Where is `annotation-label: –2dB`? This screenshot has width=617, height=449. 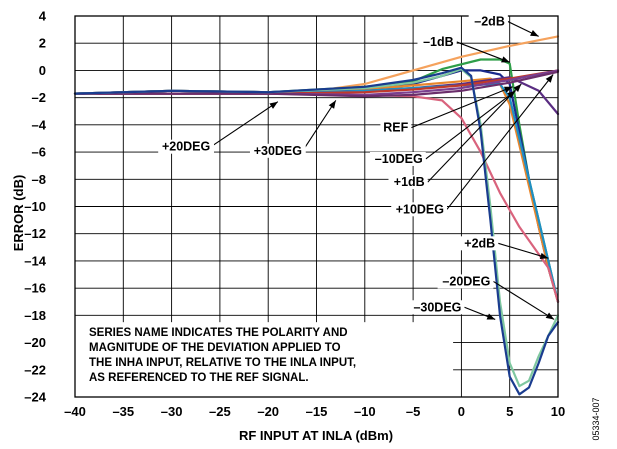
annotation-label: –2dB is located at coordinates (489, 22).